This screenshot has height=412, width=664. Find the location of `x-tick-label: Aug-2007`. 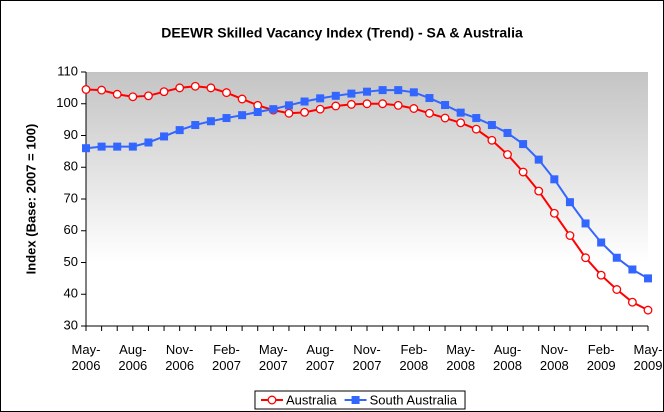

x-tick-label: Aug-2007 is located at coordinates (320, 357).